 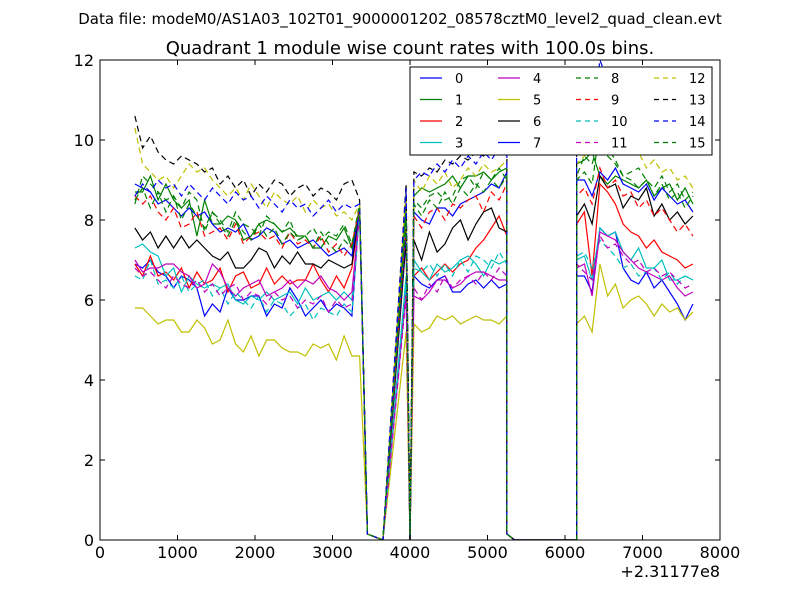 I want to click on x-tick-label: 4000, so click(x=410, y=552).